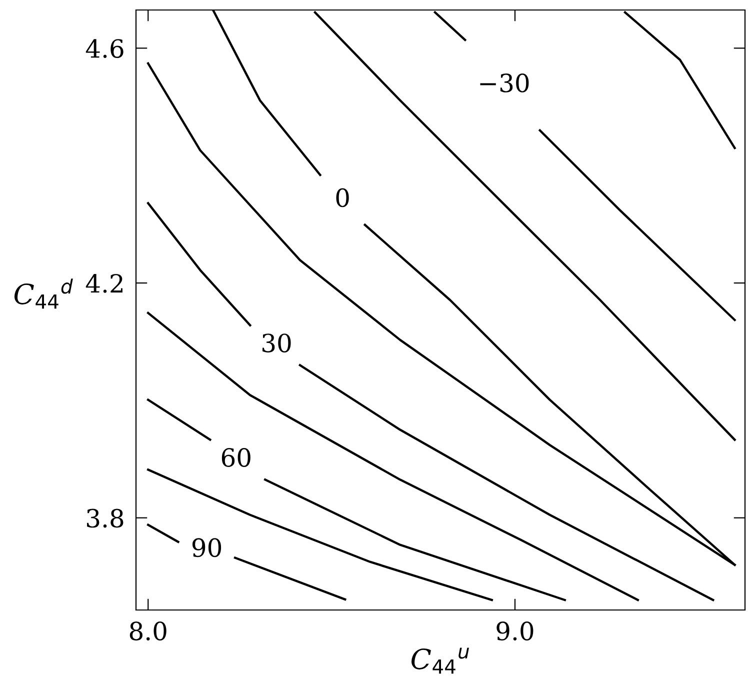  What do you see at coordinates (148, 631) in the screenshot?
I see `x-tick-label: 8.0` at bounding box center [148, 631].